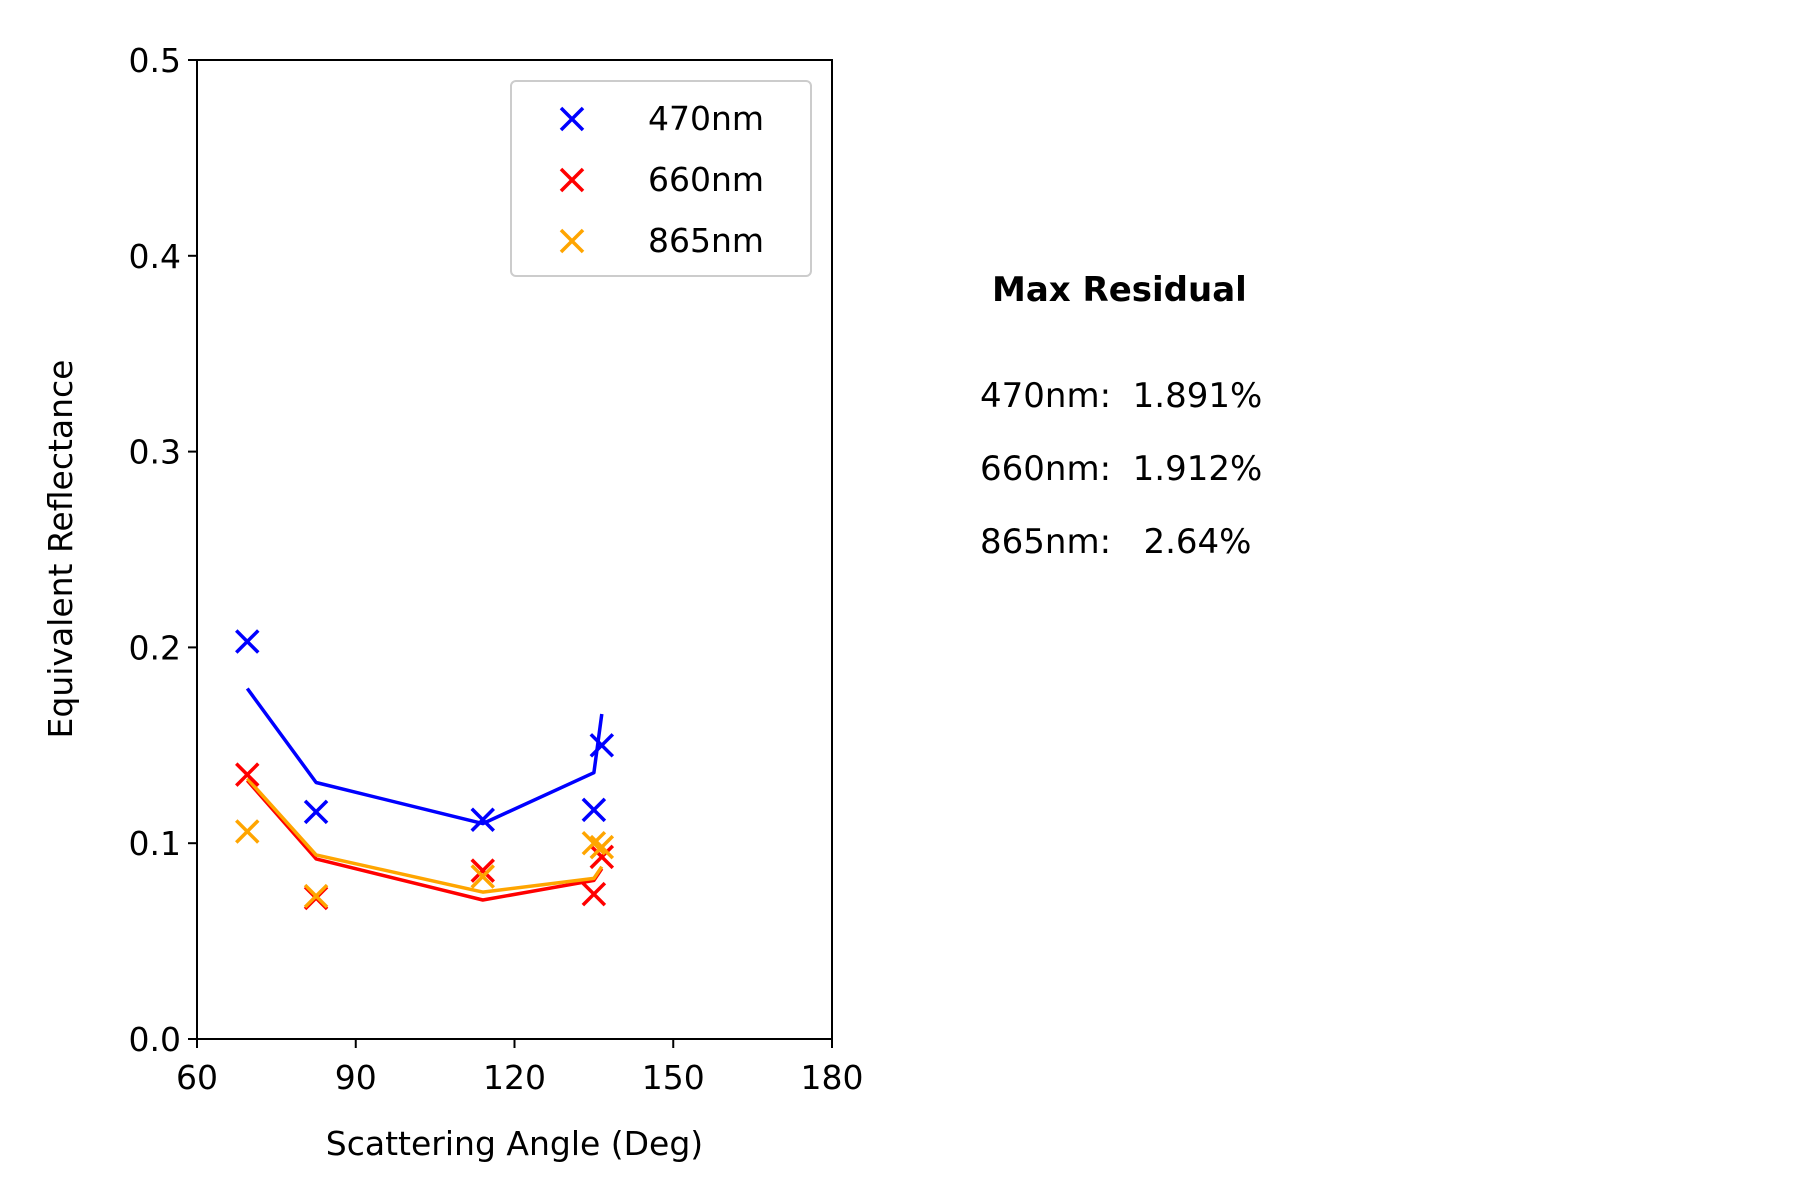  Describe the element at coordinates (832, 1077) in the screenshot. I see `x-tick-label: 180` at that location.